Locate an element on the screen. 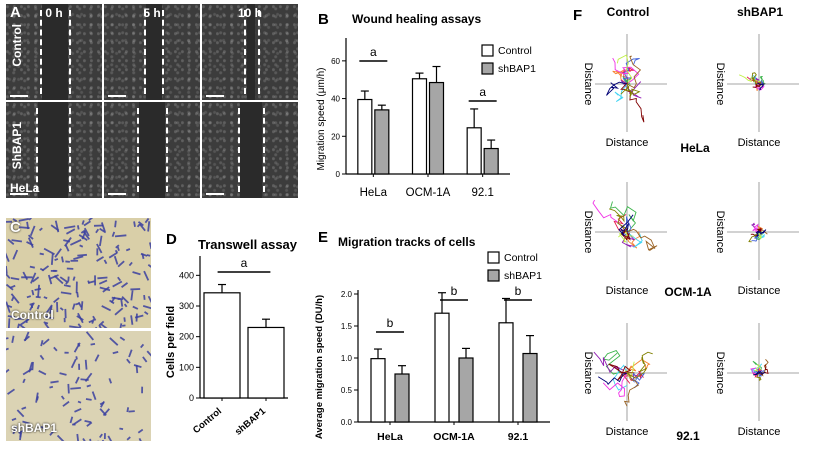 The height and width of the screenshot is (452, 815). y-tick-label: 300 is located at coordinates (186, 306).